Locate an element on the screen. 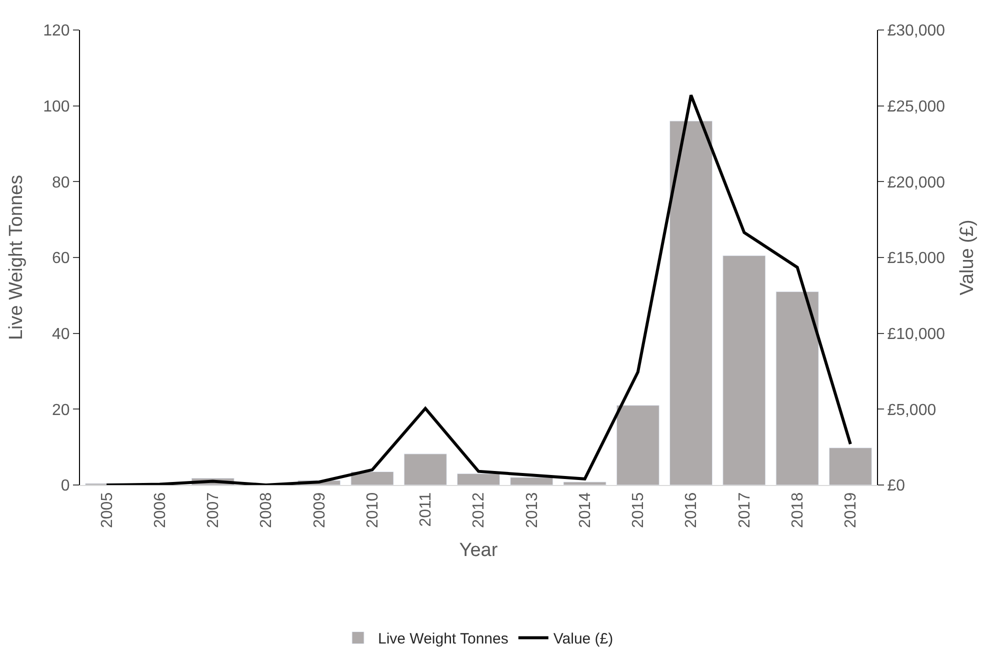 The width and height of the screenshot is (987, 666). y2-tick-label: £5,000 is located at coordinates (911, 410).